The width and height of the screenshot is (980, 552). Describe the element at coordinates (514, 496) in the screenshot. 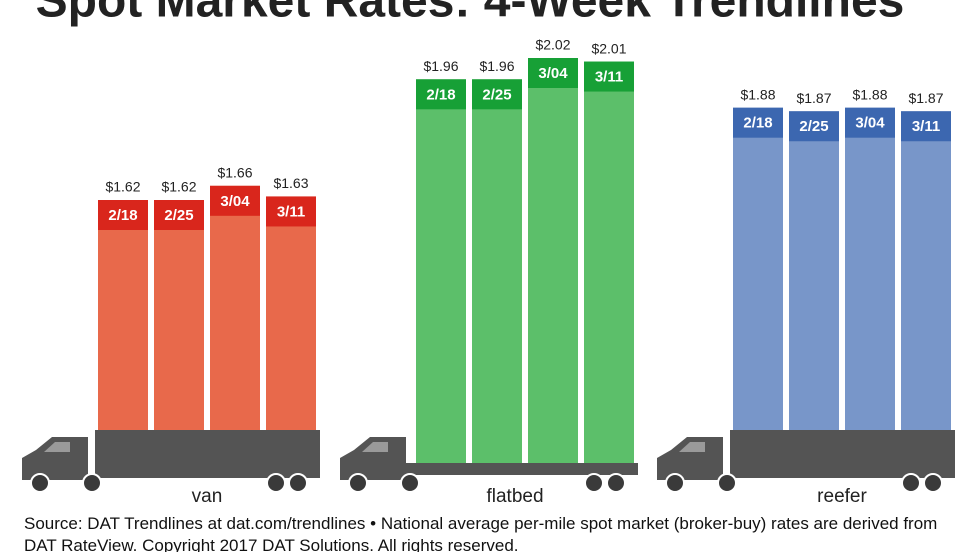

I see `group-label: flatbed` at that location.